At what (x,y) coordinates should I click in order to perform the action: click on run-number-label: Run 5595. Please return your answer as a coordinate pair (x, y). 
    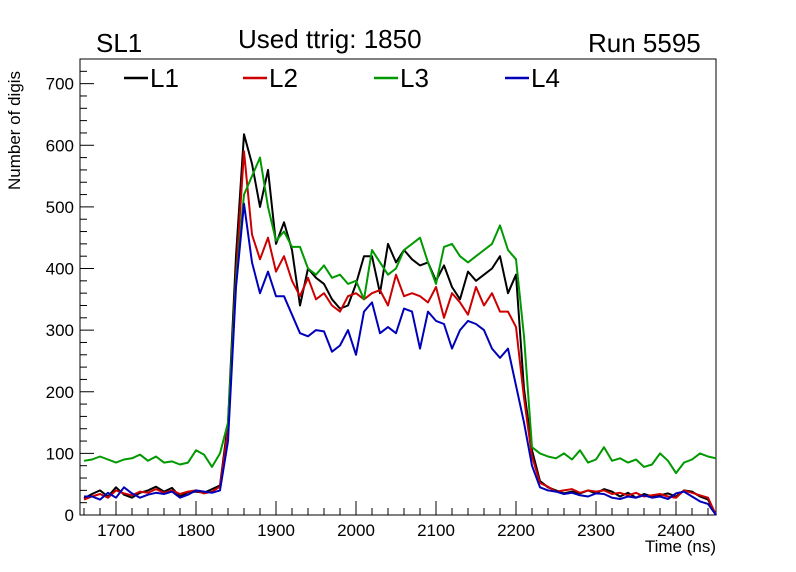
    Looking at the image, I should click on (644, 43).